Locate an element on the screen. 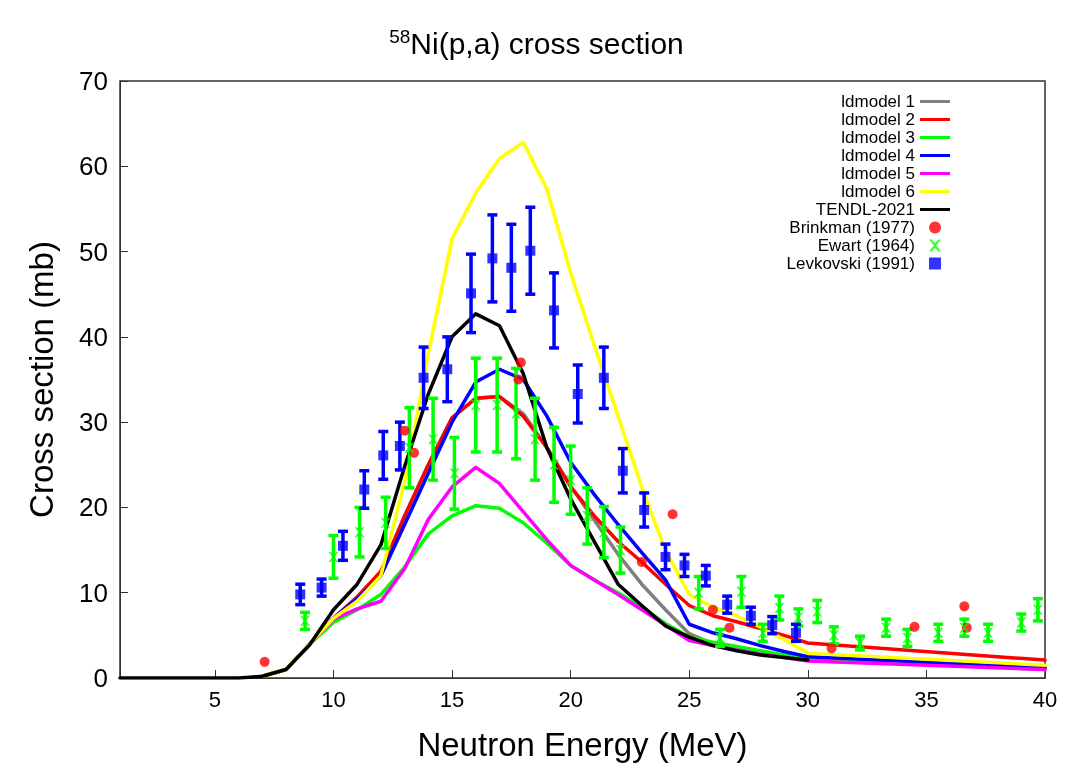  legend-label: ldmodel 2 is located at coordinates (878, 119).